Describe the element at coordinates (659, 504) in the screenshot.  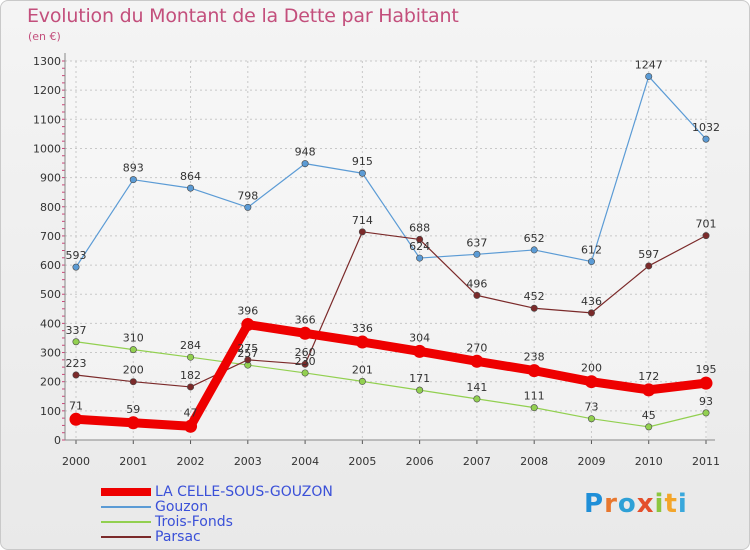
I see `logo-letter: i` at that location.